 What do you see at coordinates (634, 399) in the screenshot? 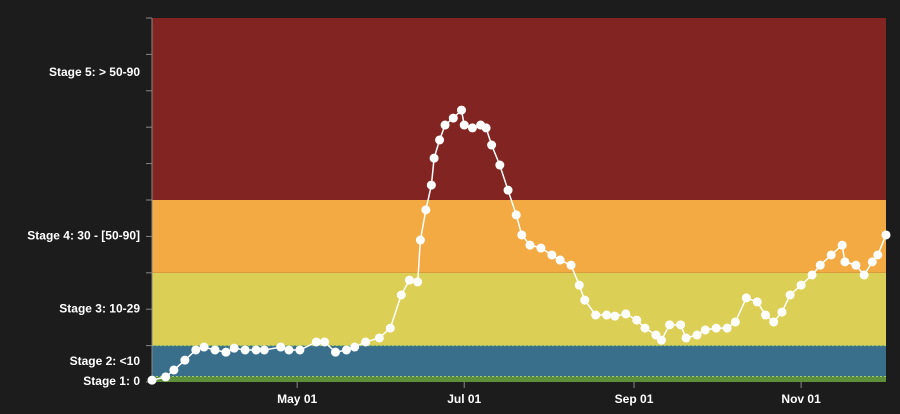
I see `x-tick-label: Sep 01` at bounding box center [634, 399].